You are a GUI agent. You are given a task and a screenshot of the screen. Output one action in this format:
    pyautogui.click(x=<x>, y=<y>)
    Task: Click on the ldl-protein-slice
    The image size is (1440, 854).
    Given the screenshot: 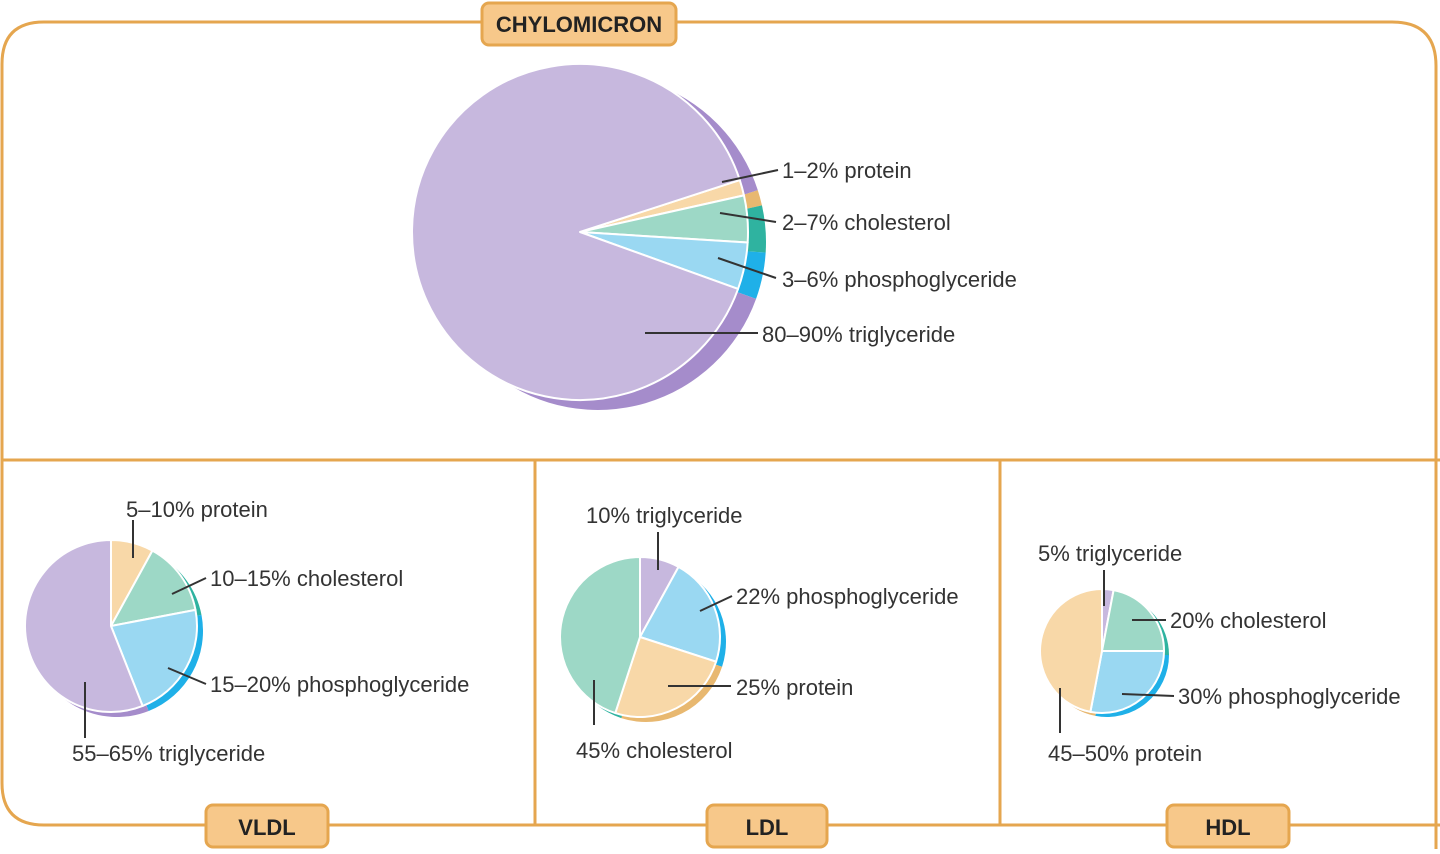 What is the action you would take?
    pyautogui.click(x=666, y=677)
    